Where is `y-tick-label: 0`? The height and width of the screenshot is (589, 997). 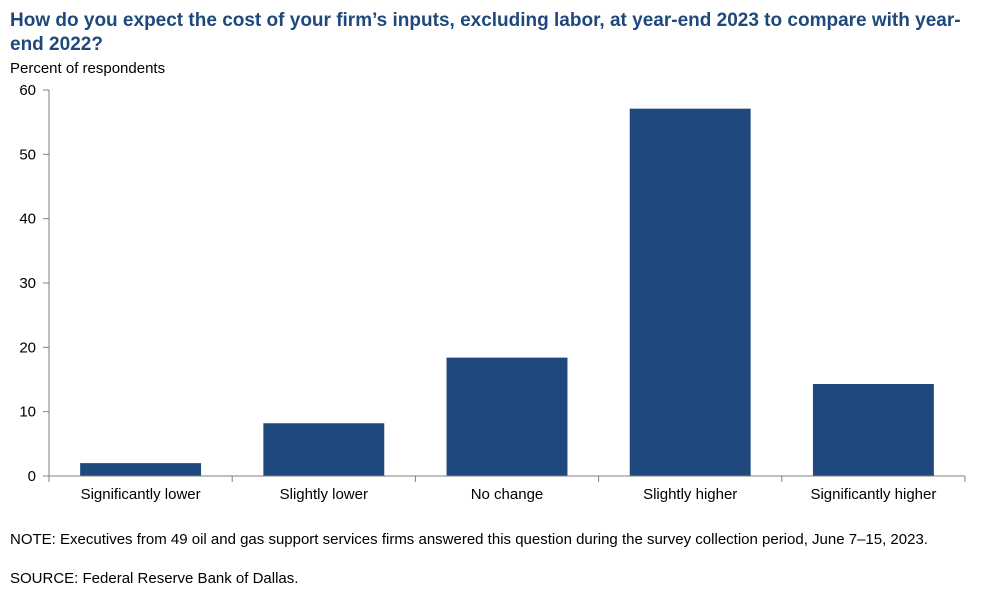
y-tick-label: 0 is located at coordinates (32, 476).